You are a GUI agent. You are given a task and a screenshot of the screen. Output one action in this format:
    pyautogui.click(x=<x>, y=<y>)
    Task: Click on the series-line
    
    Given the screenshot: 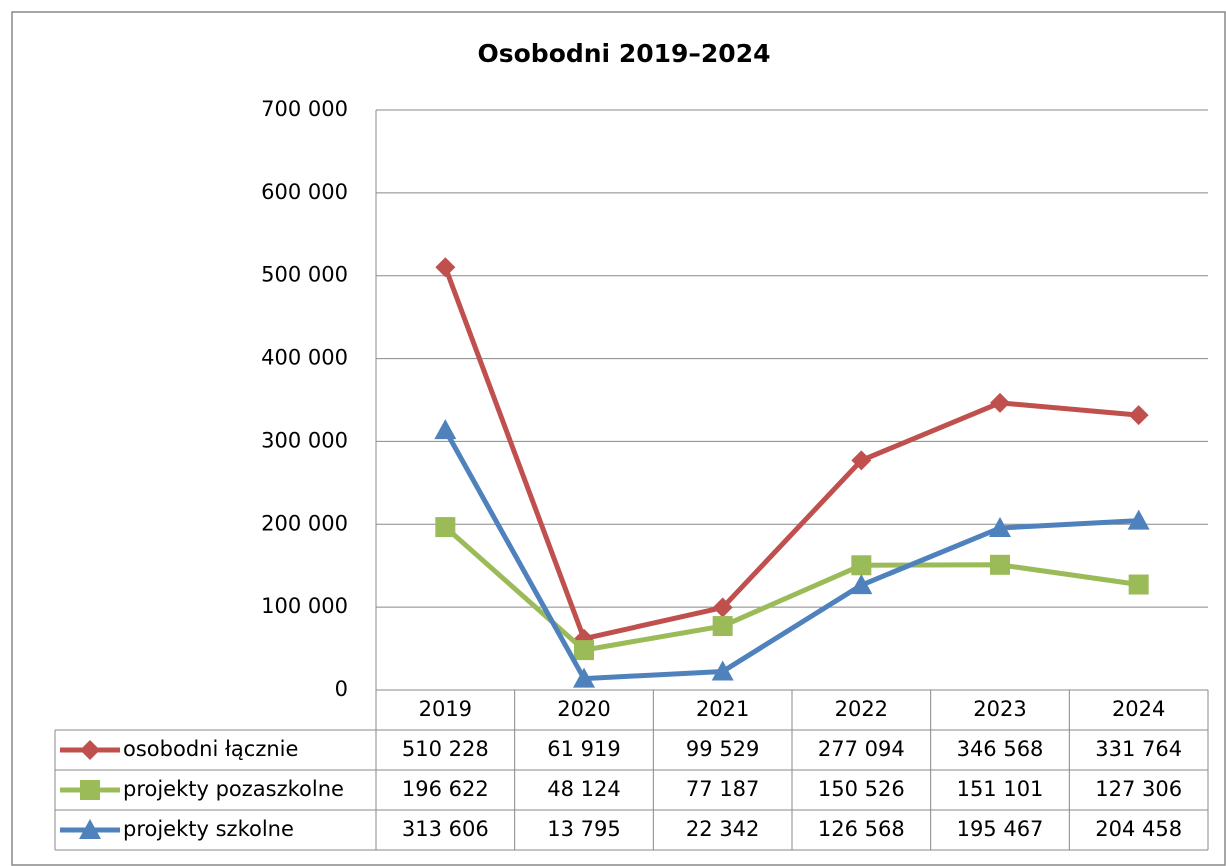 What is the action you would take?
    pyautogui.click(x=791, y=589)
    